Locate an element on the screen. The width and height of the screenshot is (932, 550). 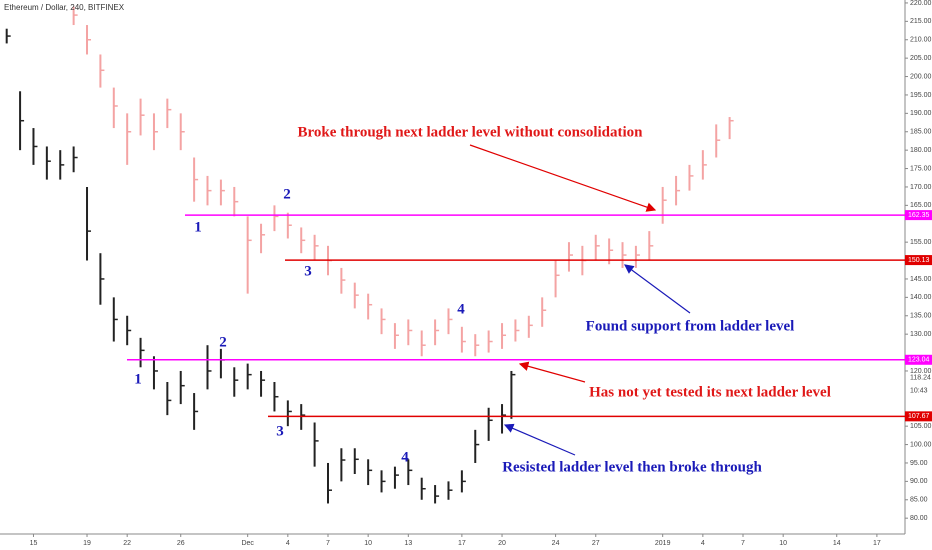
y-tick-label: 130.00 is located at coordinates (921, 334).